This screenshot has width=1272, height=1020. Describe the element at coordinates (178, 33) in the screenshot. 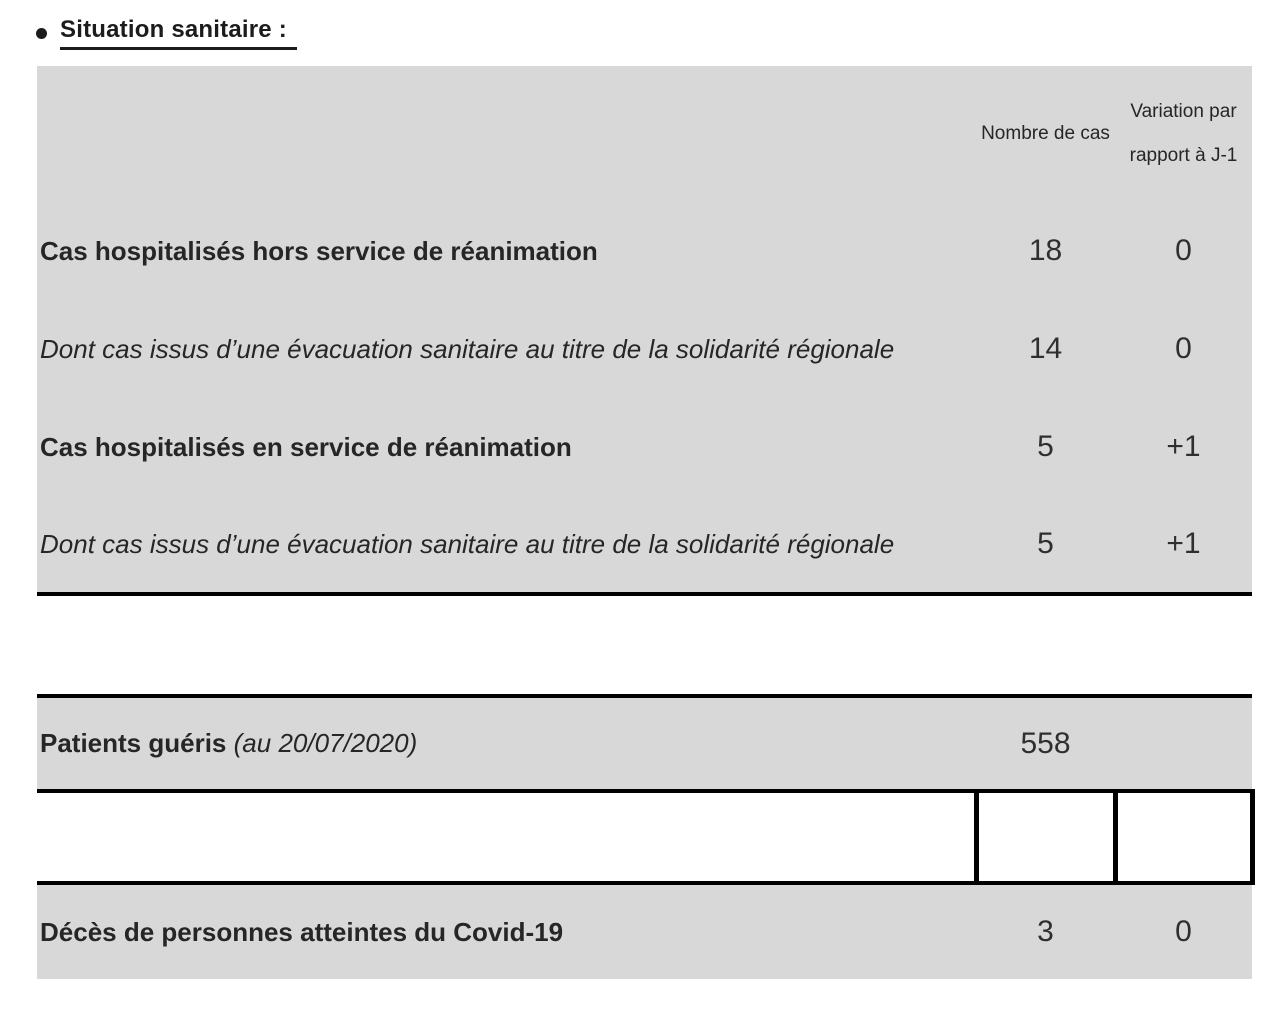

I see `page-title: Situation sanitaire :` at that location.